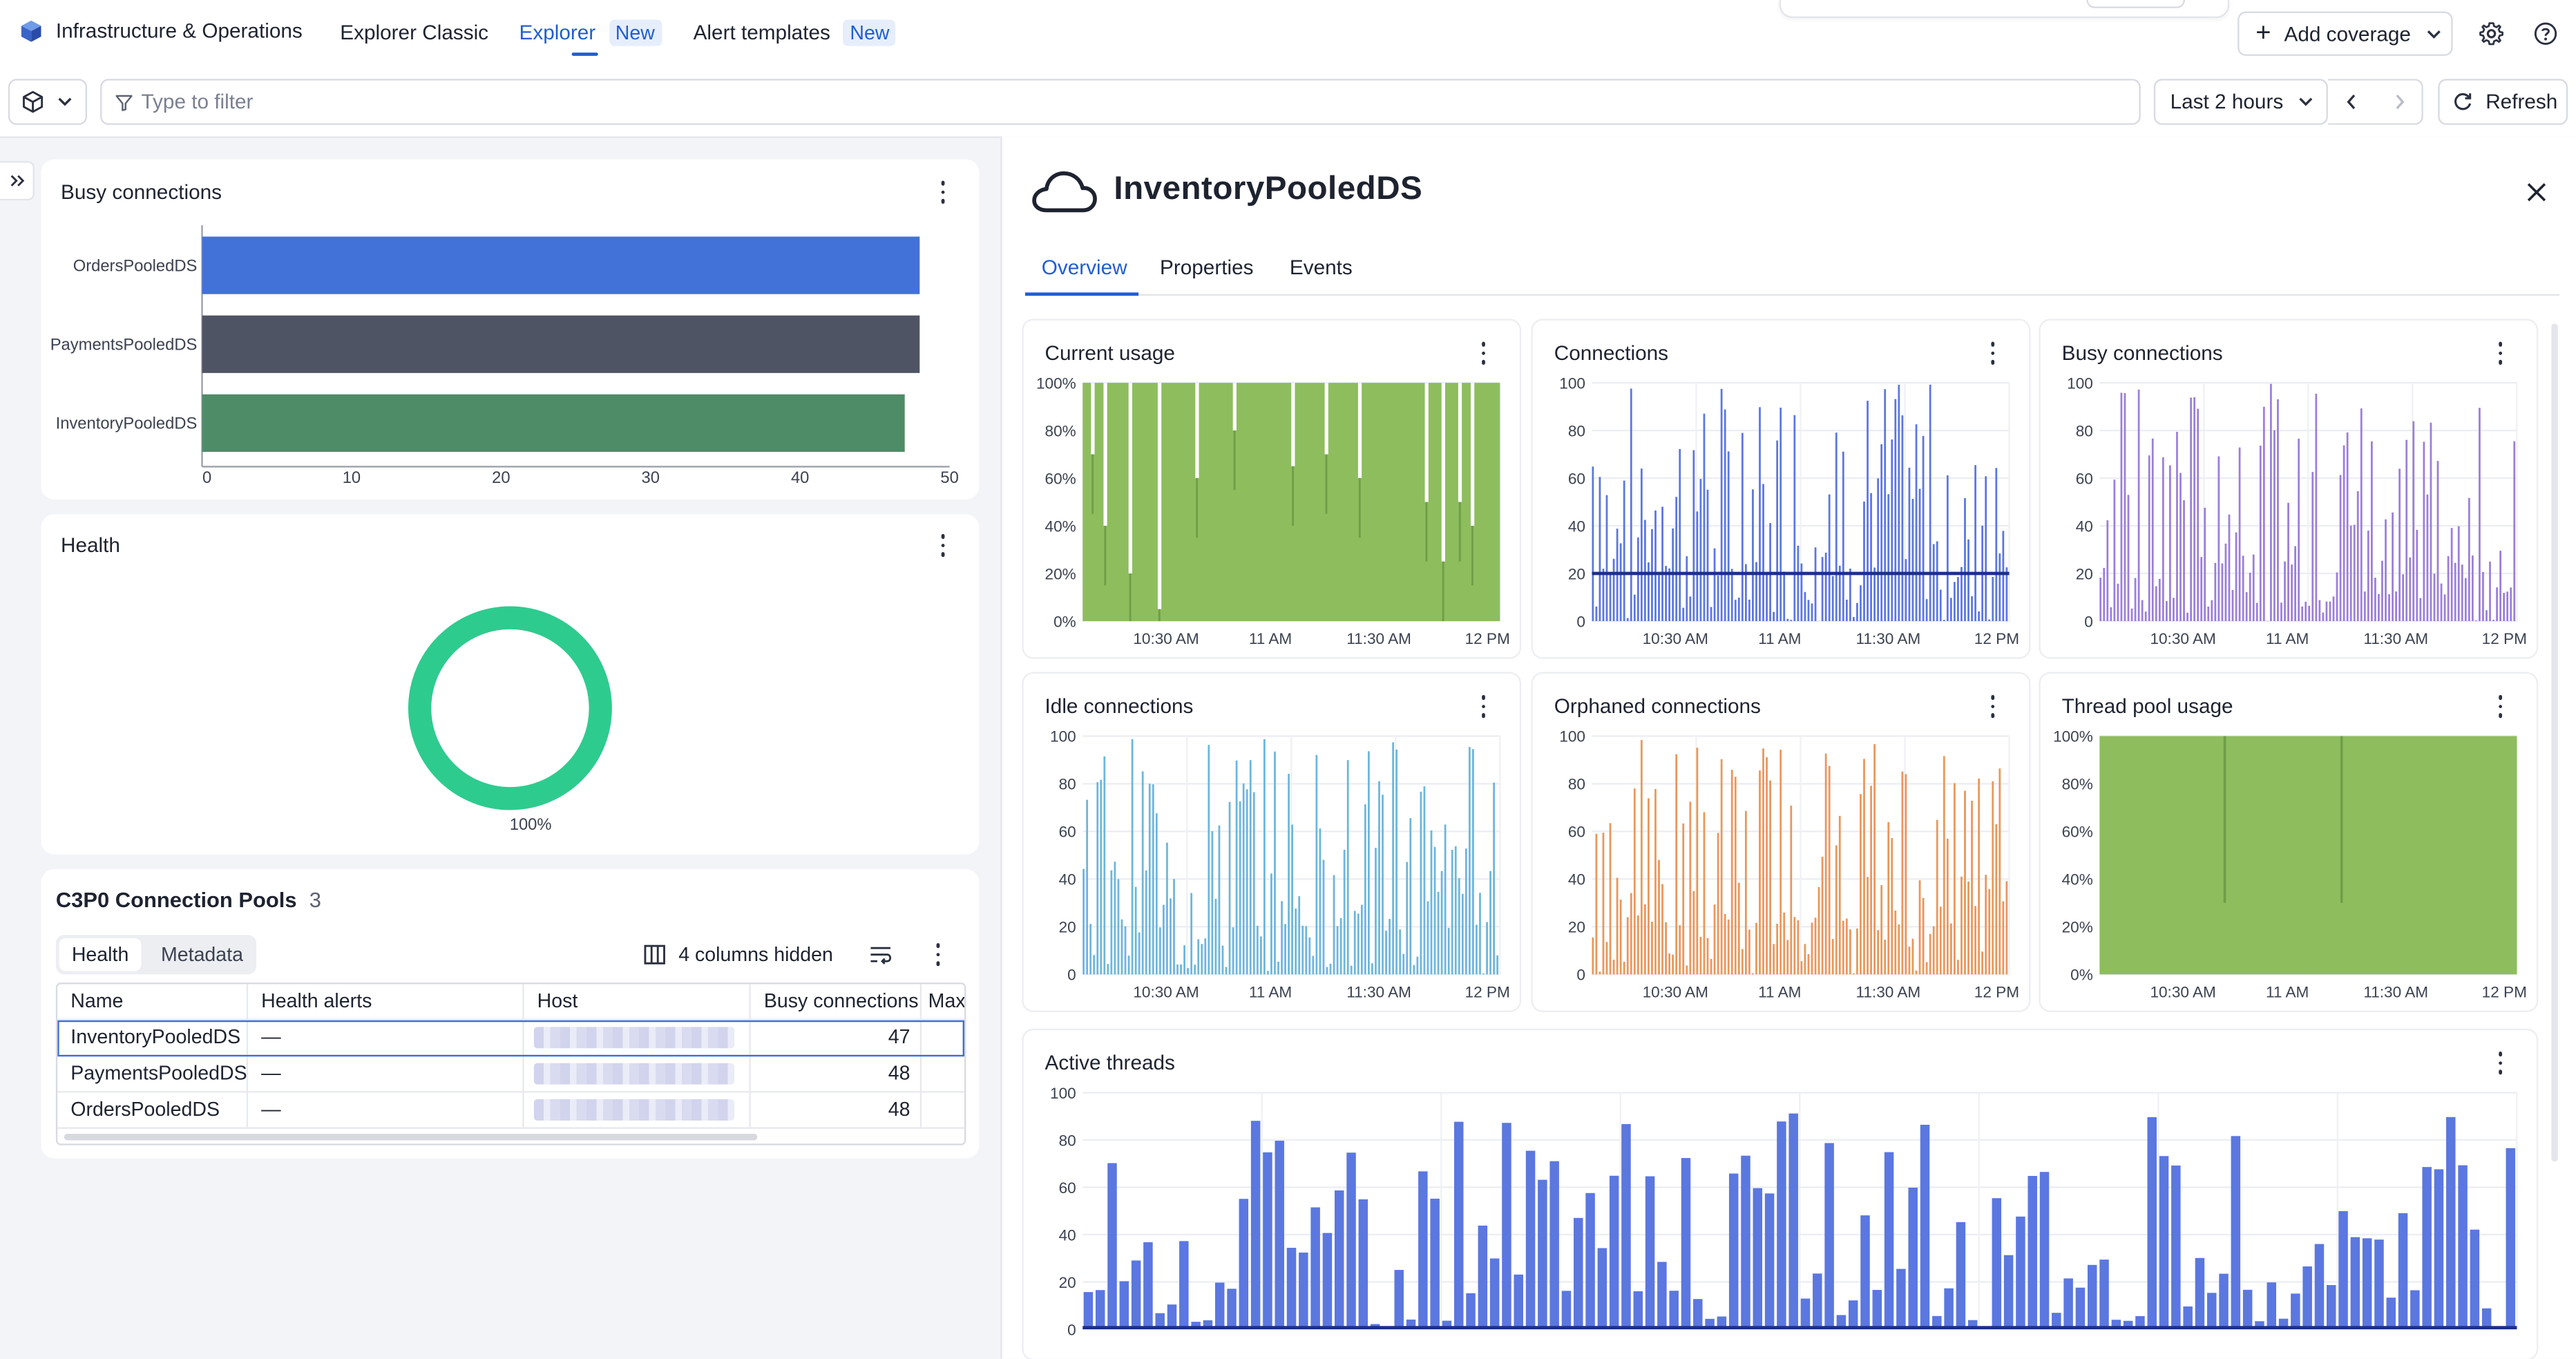  I want to click on y-tick-label: 80%, so click(2077, 784).